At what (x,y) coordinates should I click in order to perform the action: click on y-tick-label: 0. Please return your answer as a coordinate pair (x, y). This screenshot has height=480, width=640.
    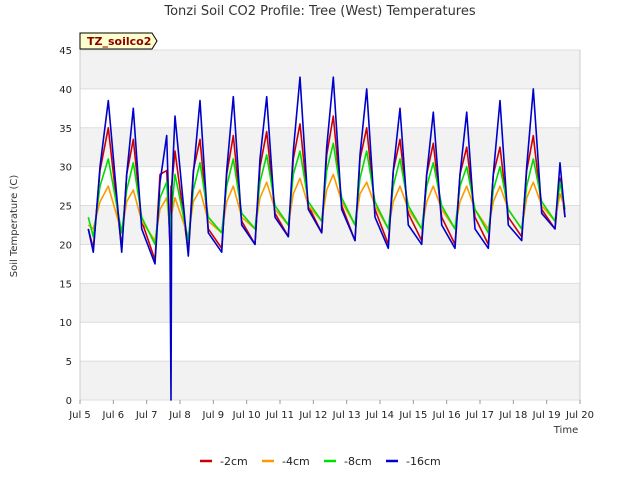
    Looking at the image, I should click on (69, 401).